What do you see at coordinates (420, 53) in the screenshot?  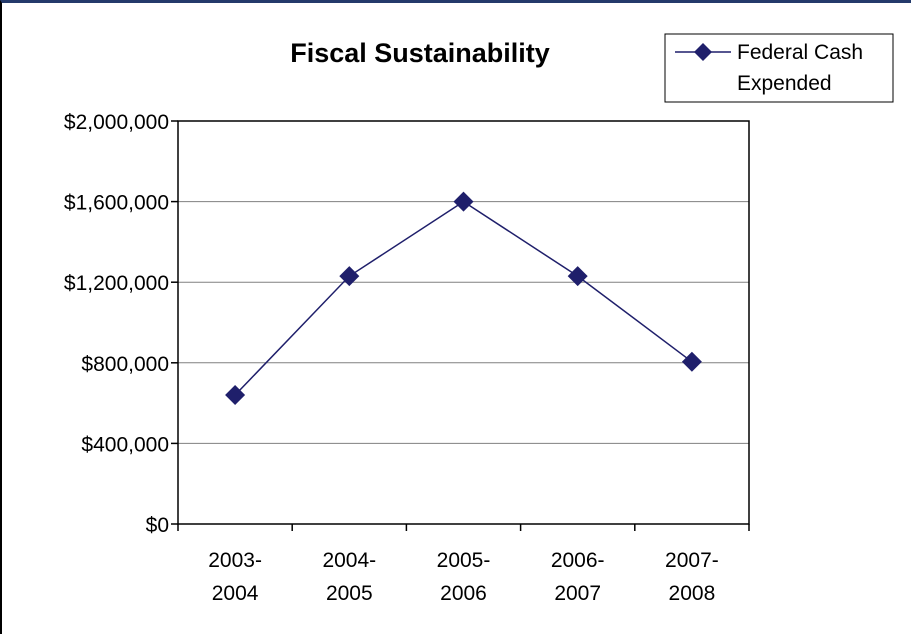 I see `chart-title: Fiscal Sustainability` at bounding box center [420, 53].